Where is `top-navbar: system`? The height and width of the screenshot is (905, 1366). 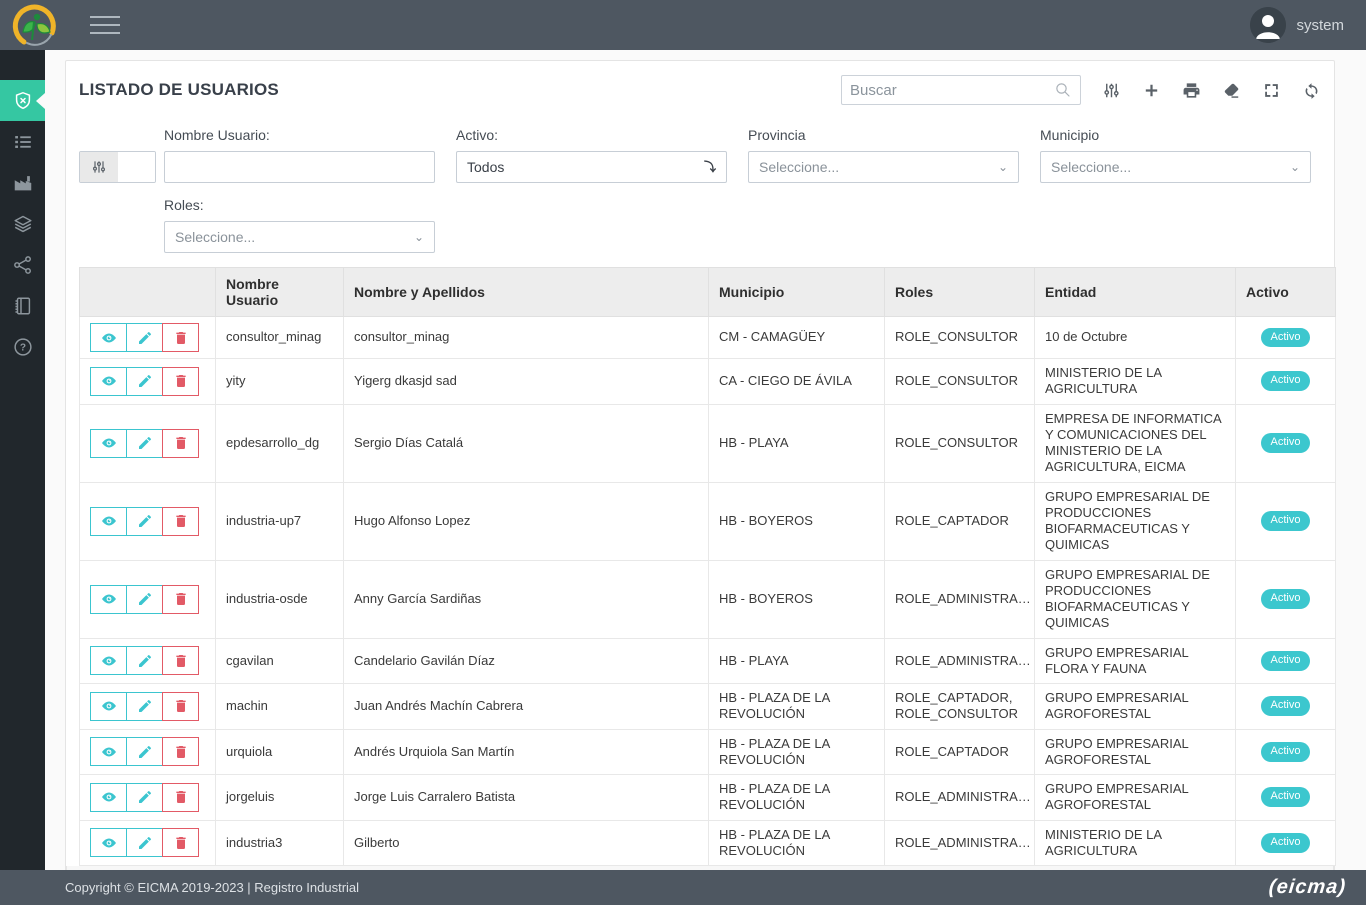 top-navbar: system is located at coordinates (683, 25).